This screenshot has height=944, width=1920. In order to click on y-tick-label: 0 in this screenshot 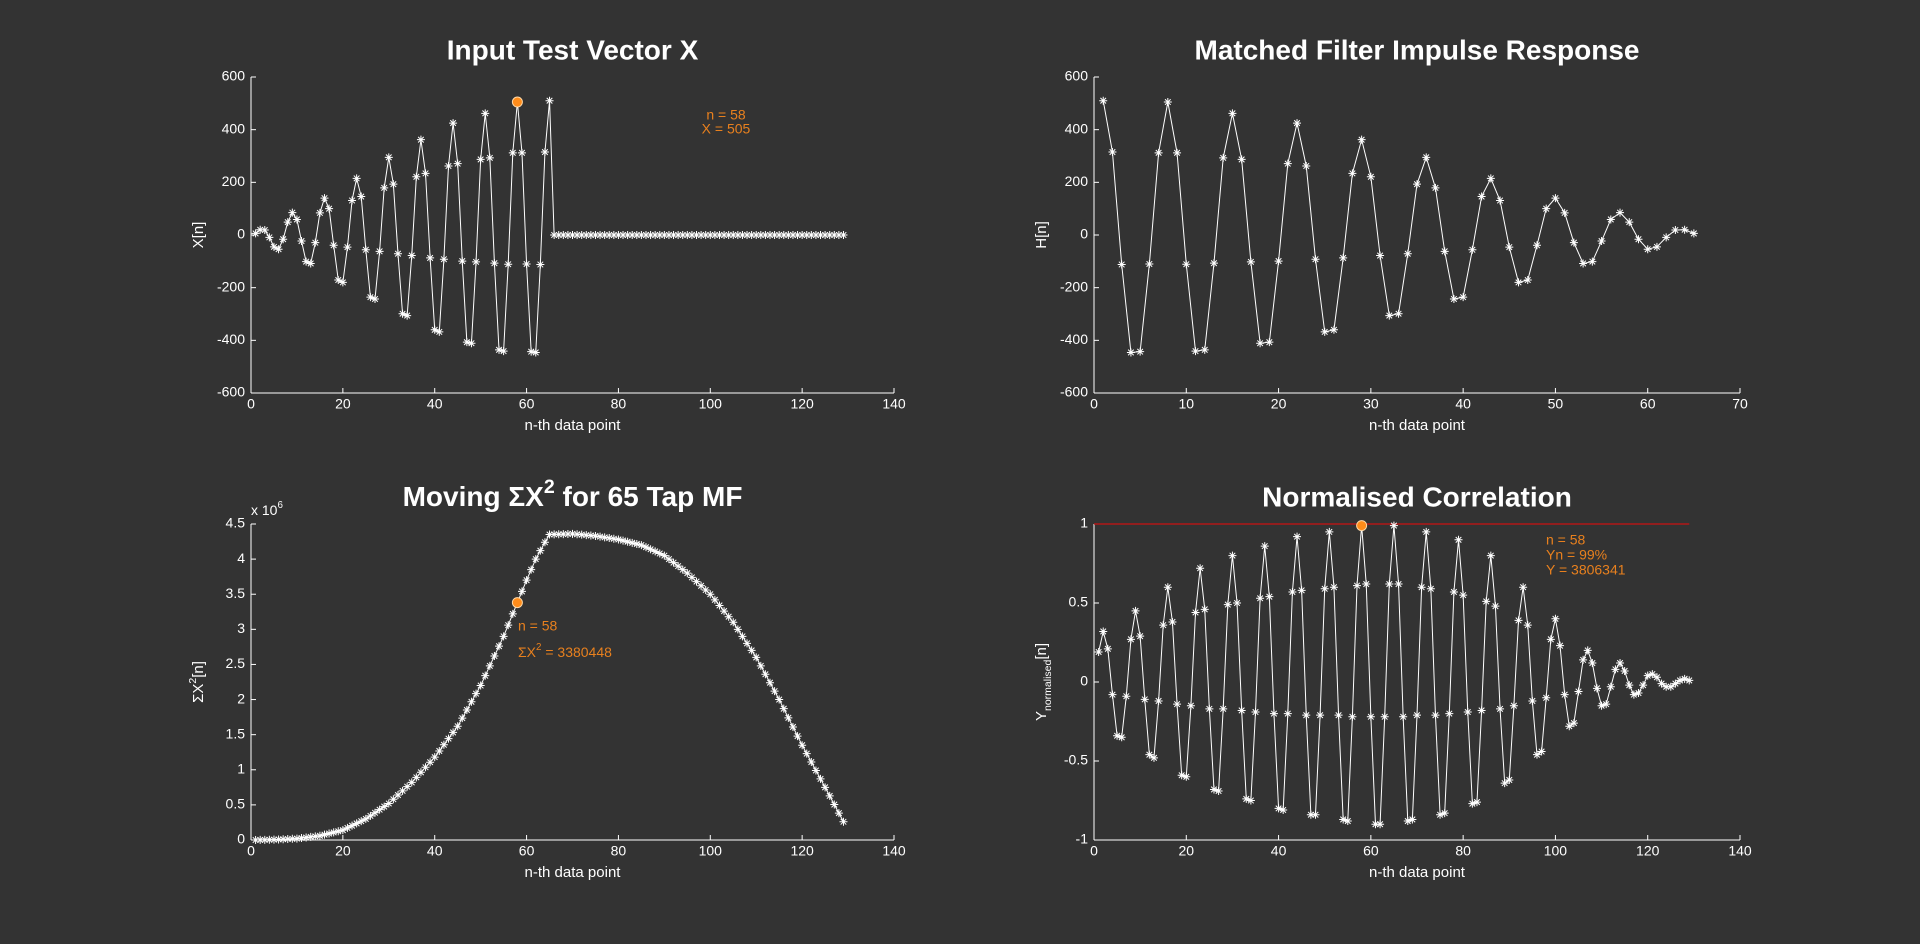, I will do `click(241, 839)`.